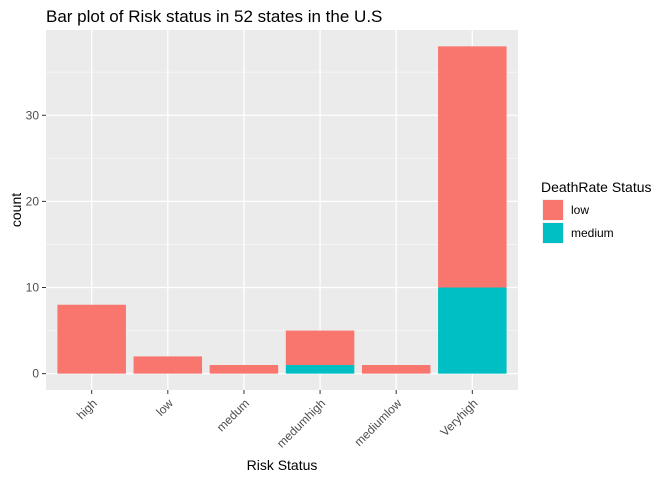 Image resolution: width=672 pixels, height=480 pixels. Describe the element at coordinates (33, 201) in the screenshot. I see `y-tick-label: 20` at that location.